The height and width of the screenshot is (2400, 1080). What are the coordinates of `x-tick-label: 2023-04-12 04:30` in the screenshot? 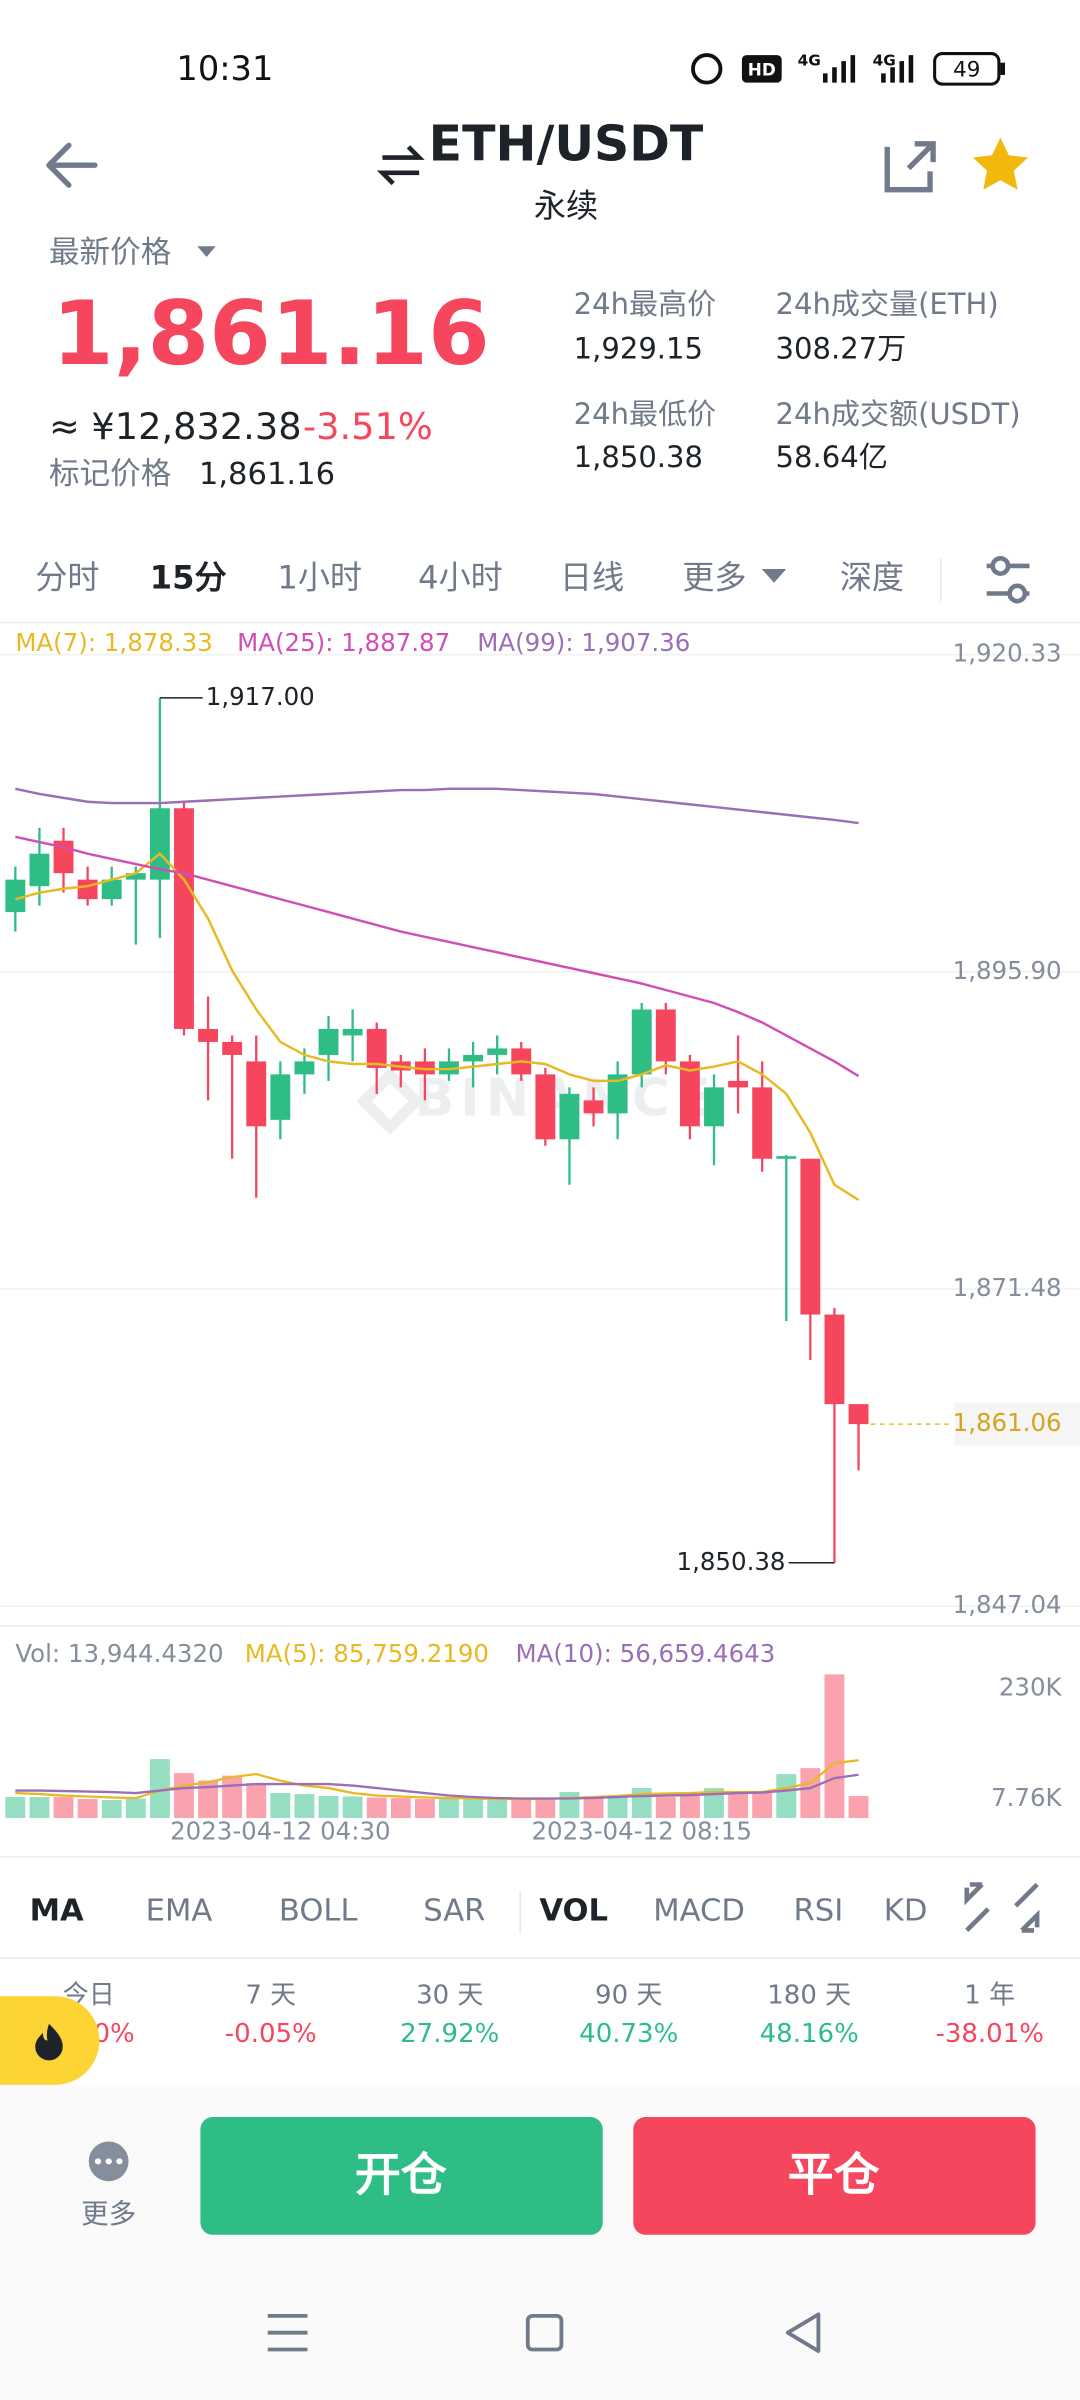 It's located at (280, 1831).